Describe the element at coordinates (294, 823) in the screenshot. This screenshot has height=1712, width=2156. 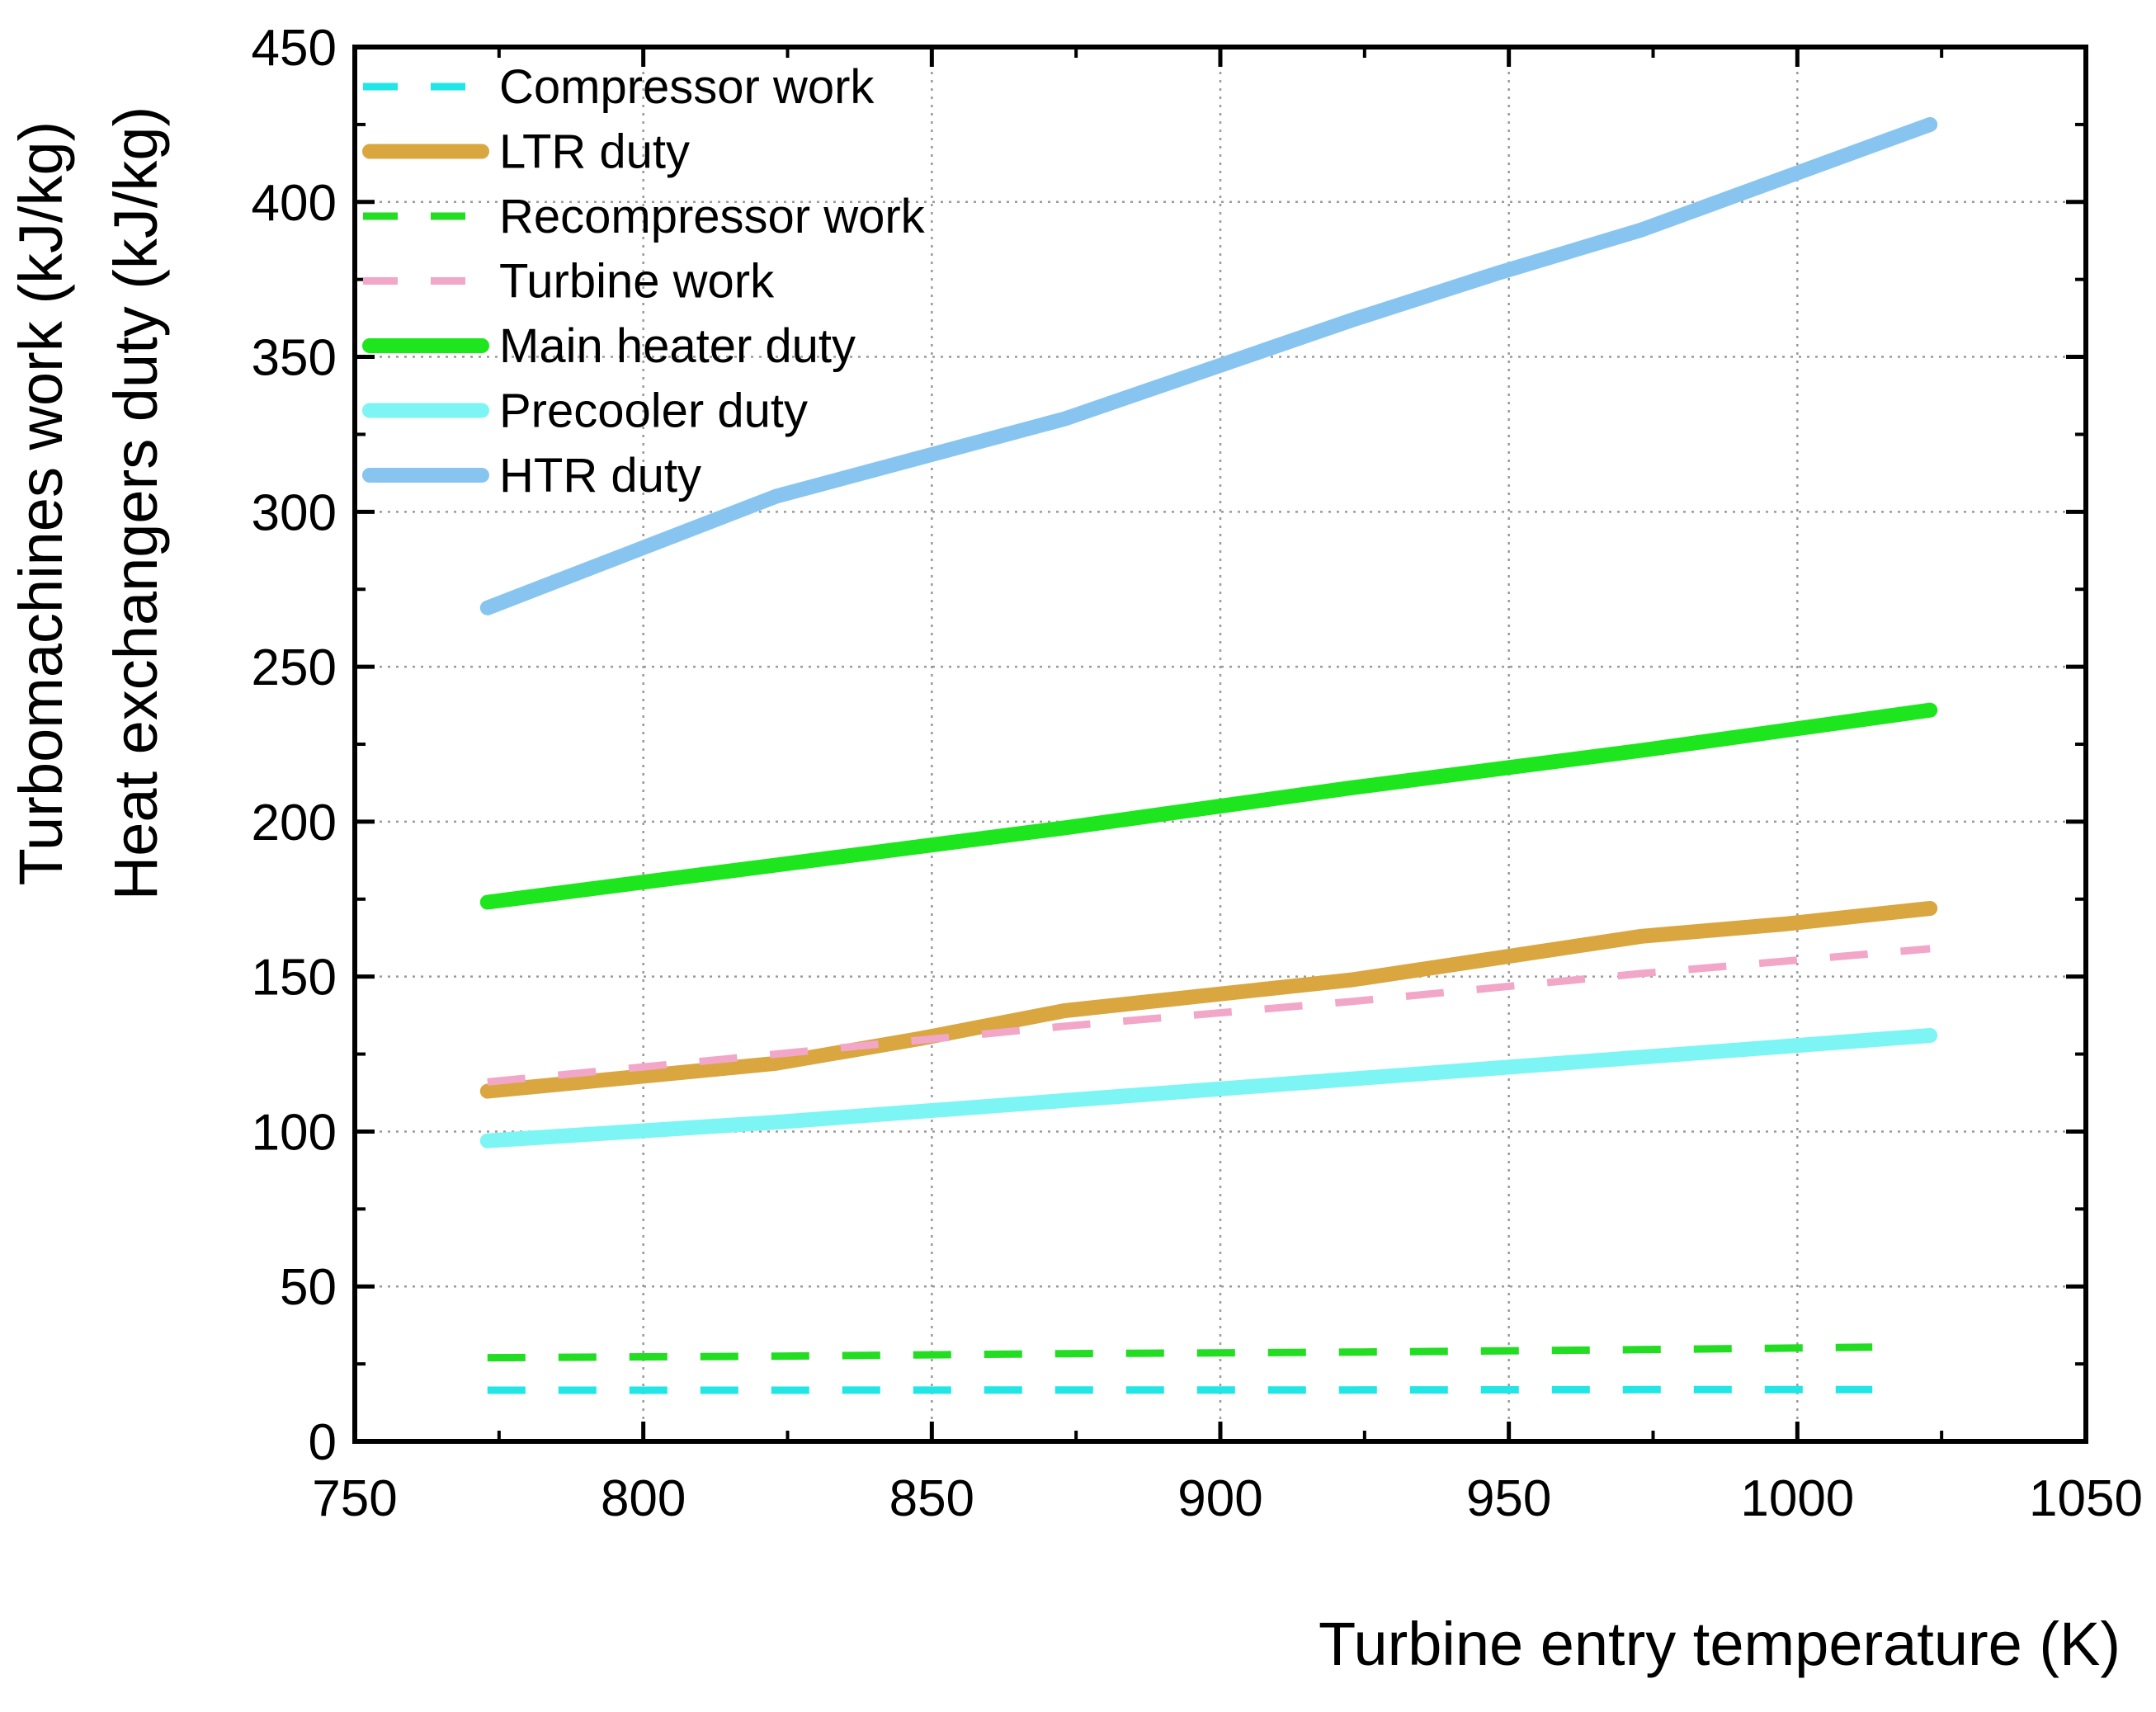
I see `y-tick-label: 200` at that location.